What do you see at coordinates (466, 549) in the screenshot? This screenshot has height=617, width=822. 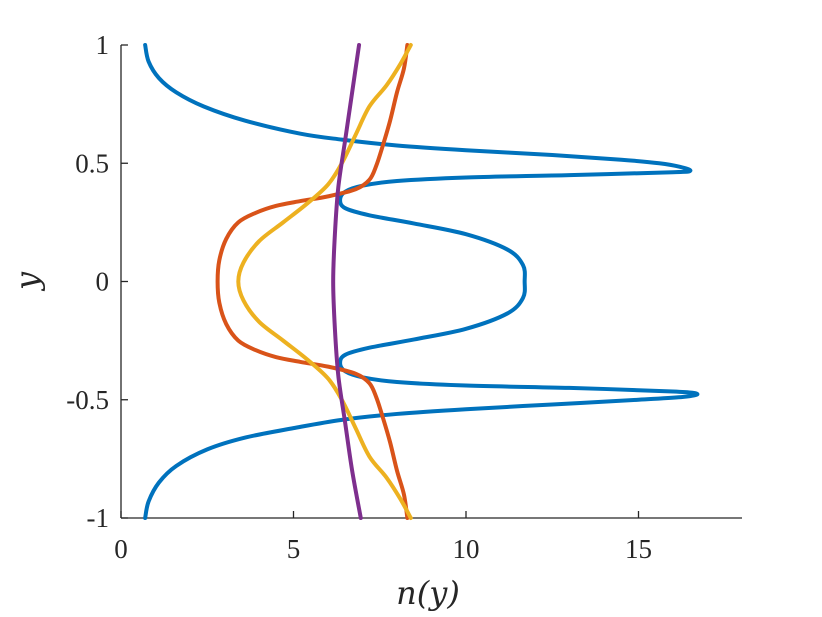 I see `x-tick-label: 10` at bounding box center [466, 549].